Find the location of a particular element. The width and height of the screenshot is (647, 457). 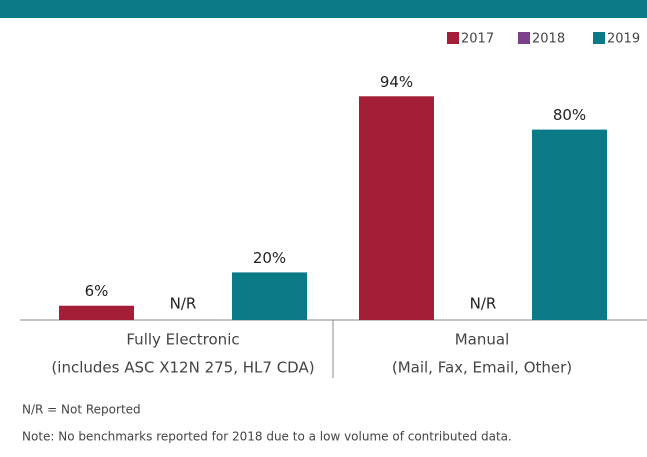

legend-label: 2019 is located at coordinates (623, 39).